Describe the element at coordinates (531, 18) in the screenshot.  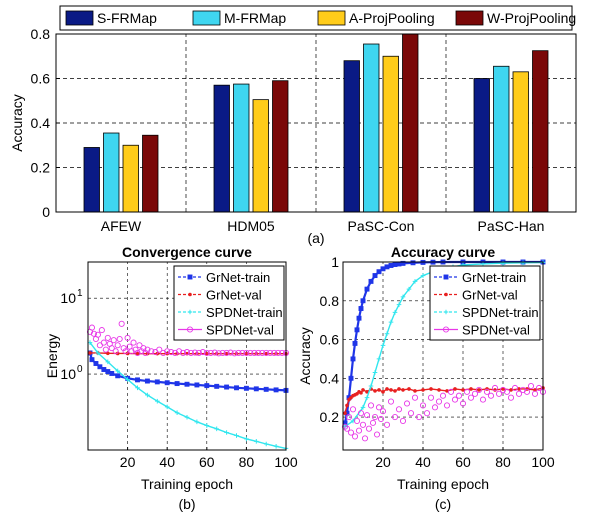
I see `legend-label-w-projpooling: W-ProjPooling` at that location.